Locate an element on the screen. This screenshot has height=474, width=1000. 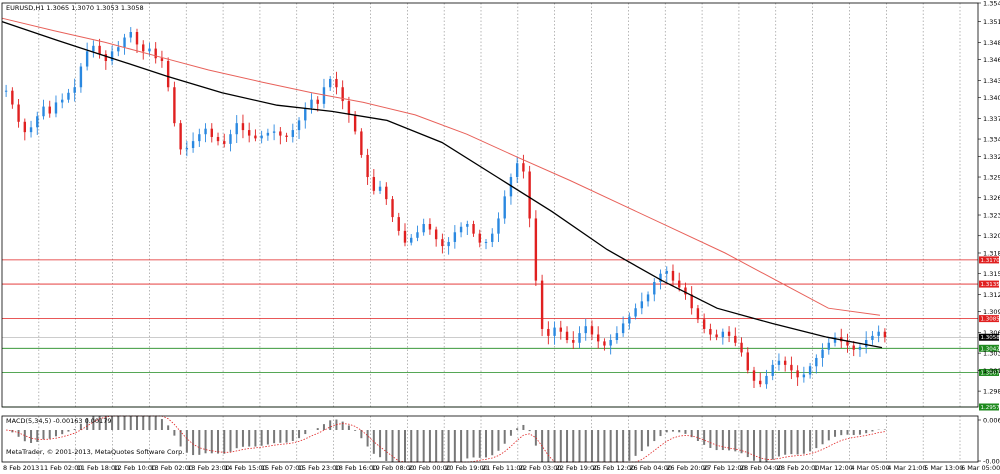
price-tick-label: 1.3010 is located at coordinates (991, 371).